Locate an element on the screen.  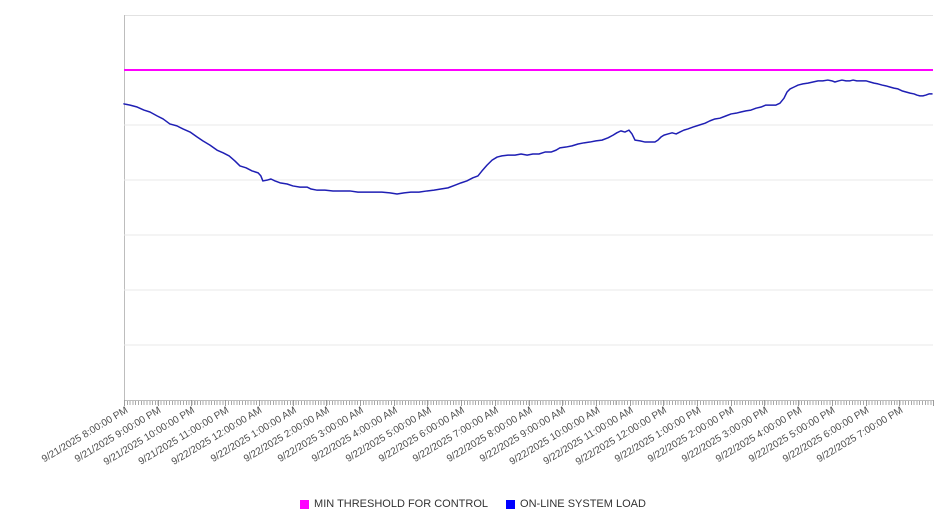
x-axis-tick-label: 9/22/2025 10:00:00 AM is located at coordinates (554, 436).